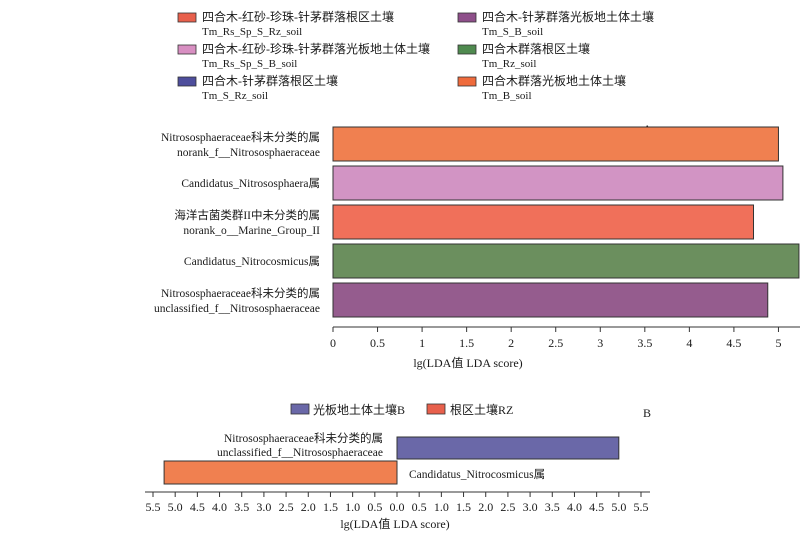 The height and width of the screenshot is (541, 800). What do you see at coordinates (647, 413) in the screenshot?
I see `panel-label-b: B` at bounding box center [647, 413].